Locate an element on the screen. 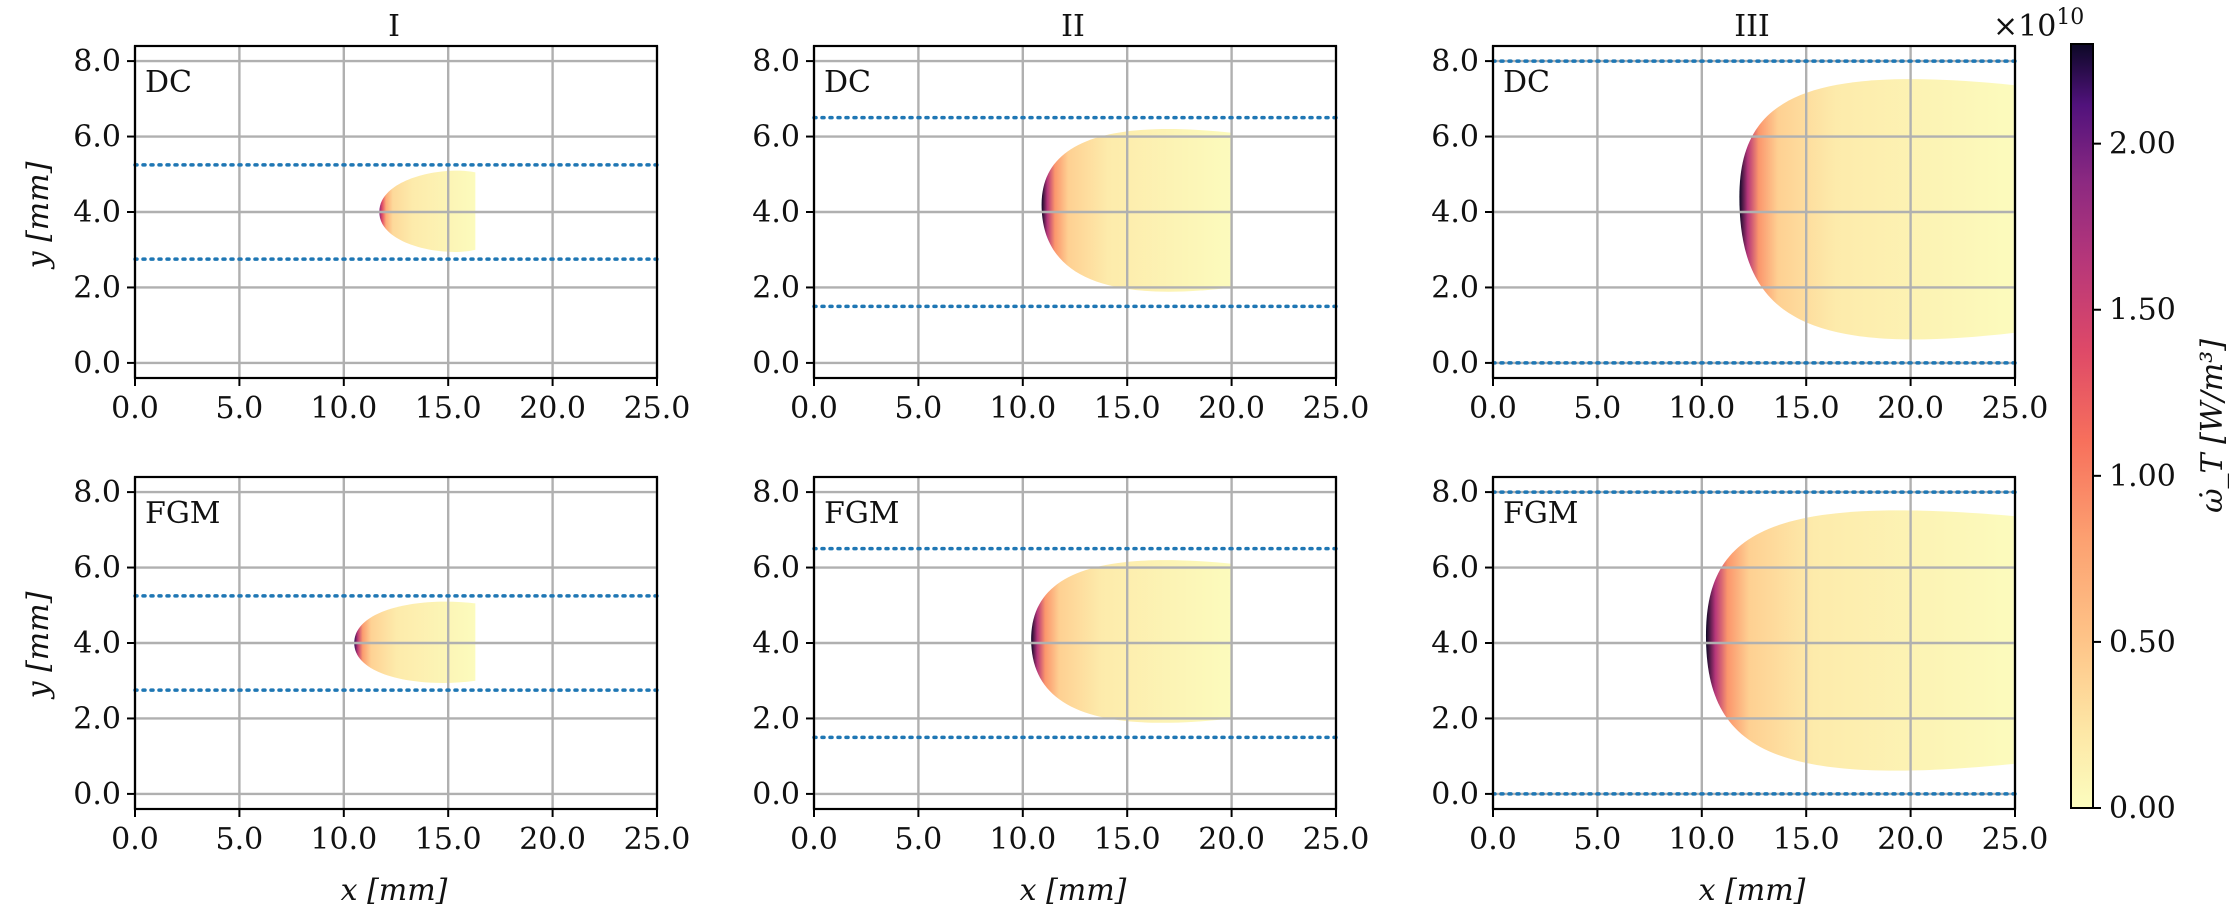 The image size is (2237, 921). colorbar-tick-label: 0.00 is located at coordinates (2142, 808).